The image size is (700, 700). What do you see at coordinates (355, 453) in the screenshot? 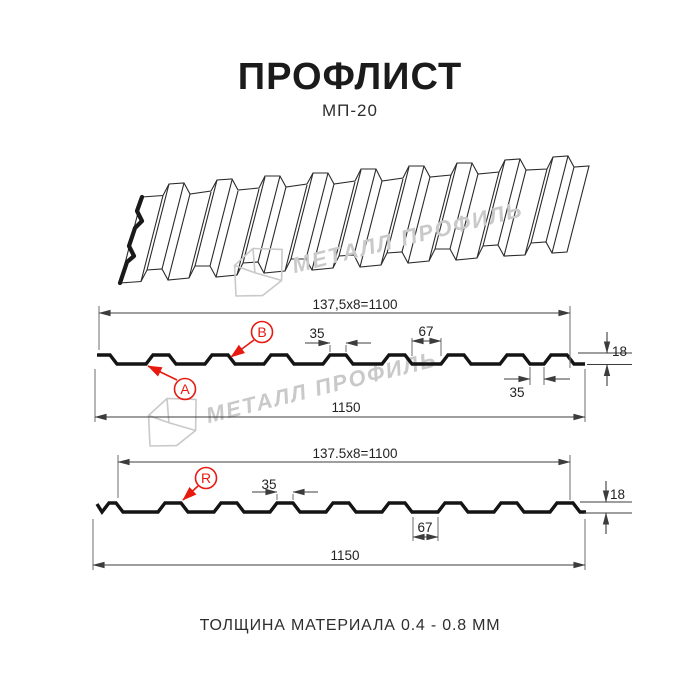
I see `dim-module-width: 137.5x8=1100` at bounding box center [355, 453].